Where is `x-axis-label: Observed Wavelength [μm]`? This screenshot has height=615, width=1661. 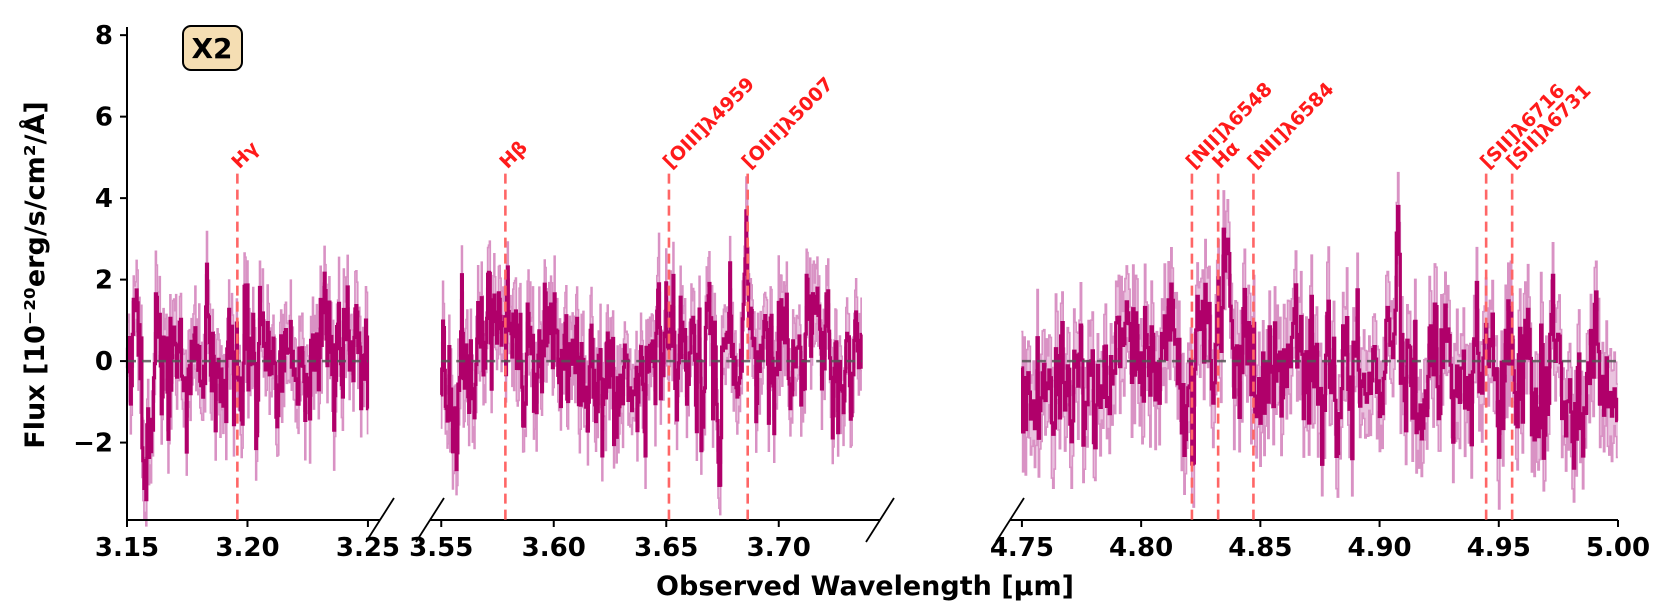 x-axis-label: Observed Wavelength [μm] is located at coordinates (865, 586).